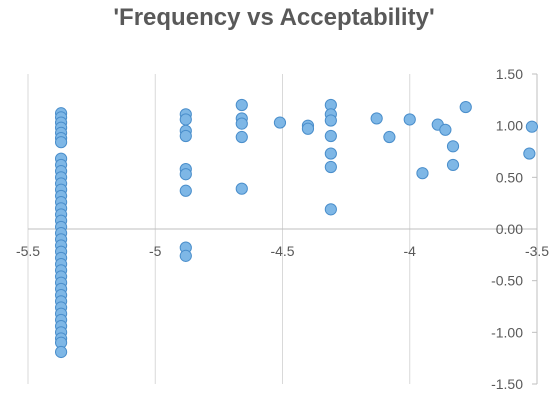  What do you see at coordinates (507, 384) in the screenshot?
I see `y-tick-label: -1.50` at bounding box center [507, 384].